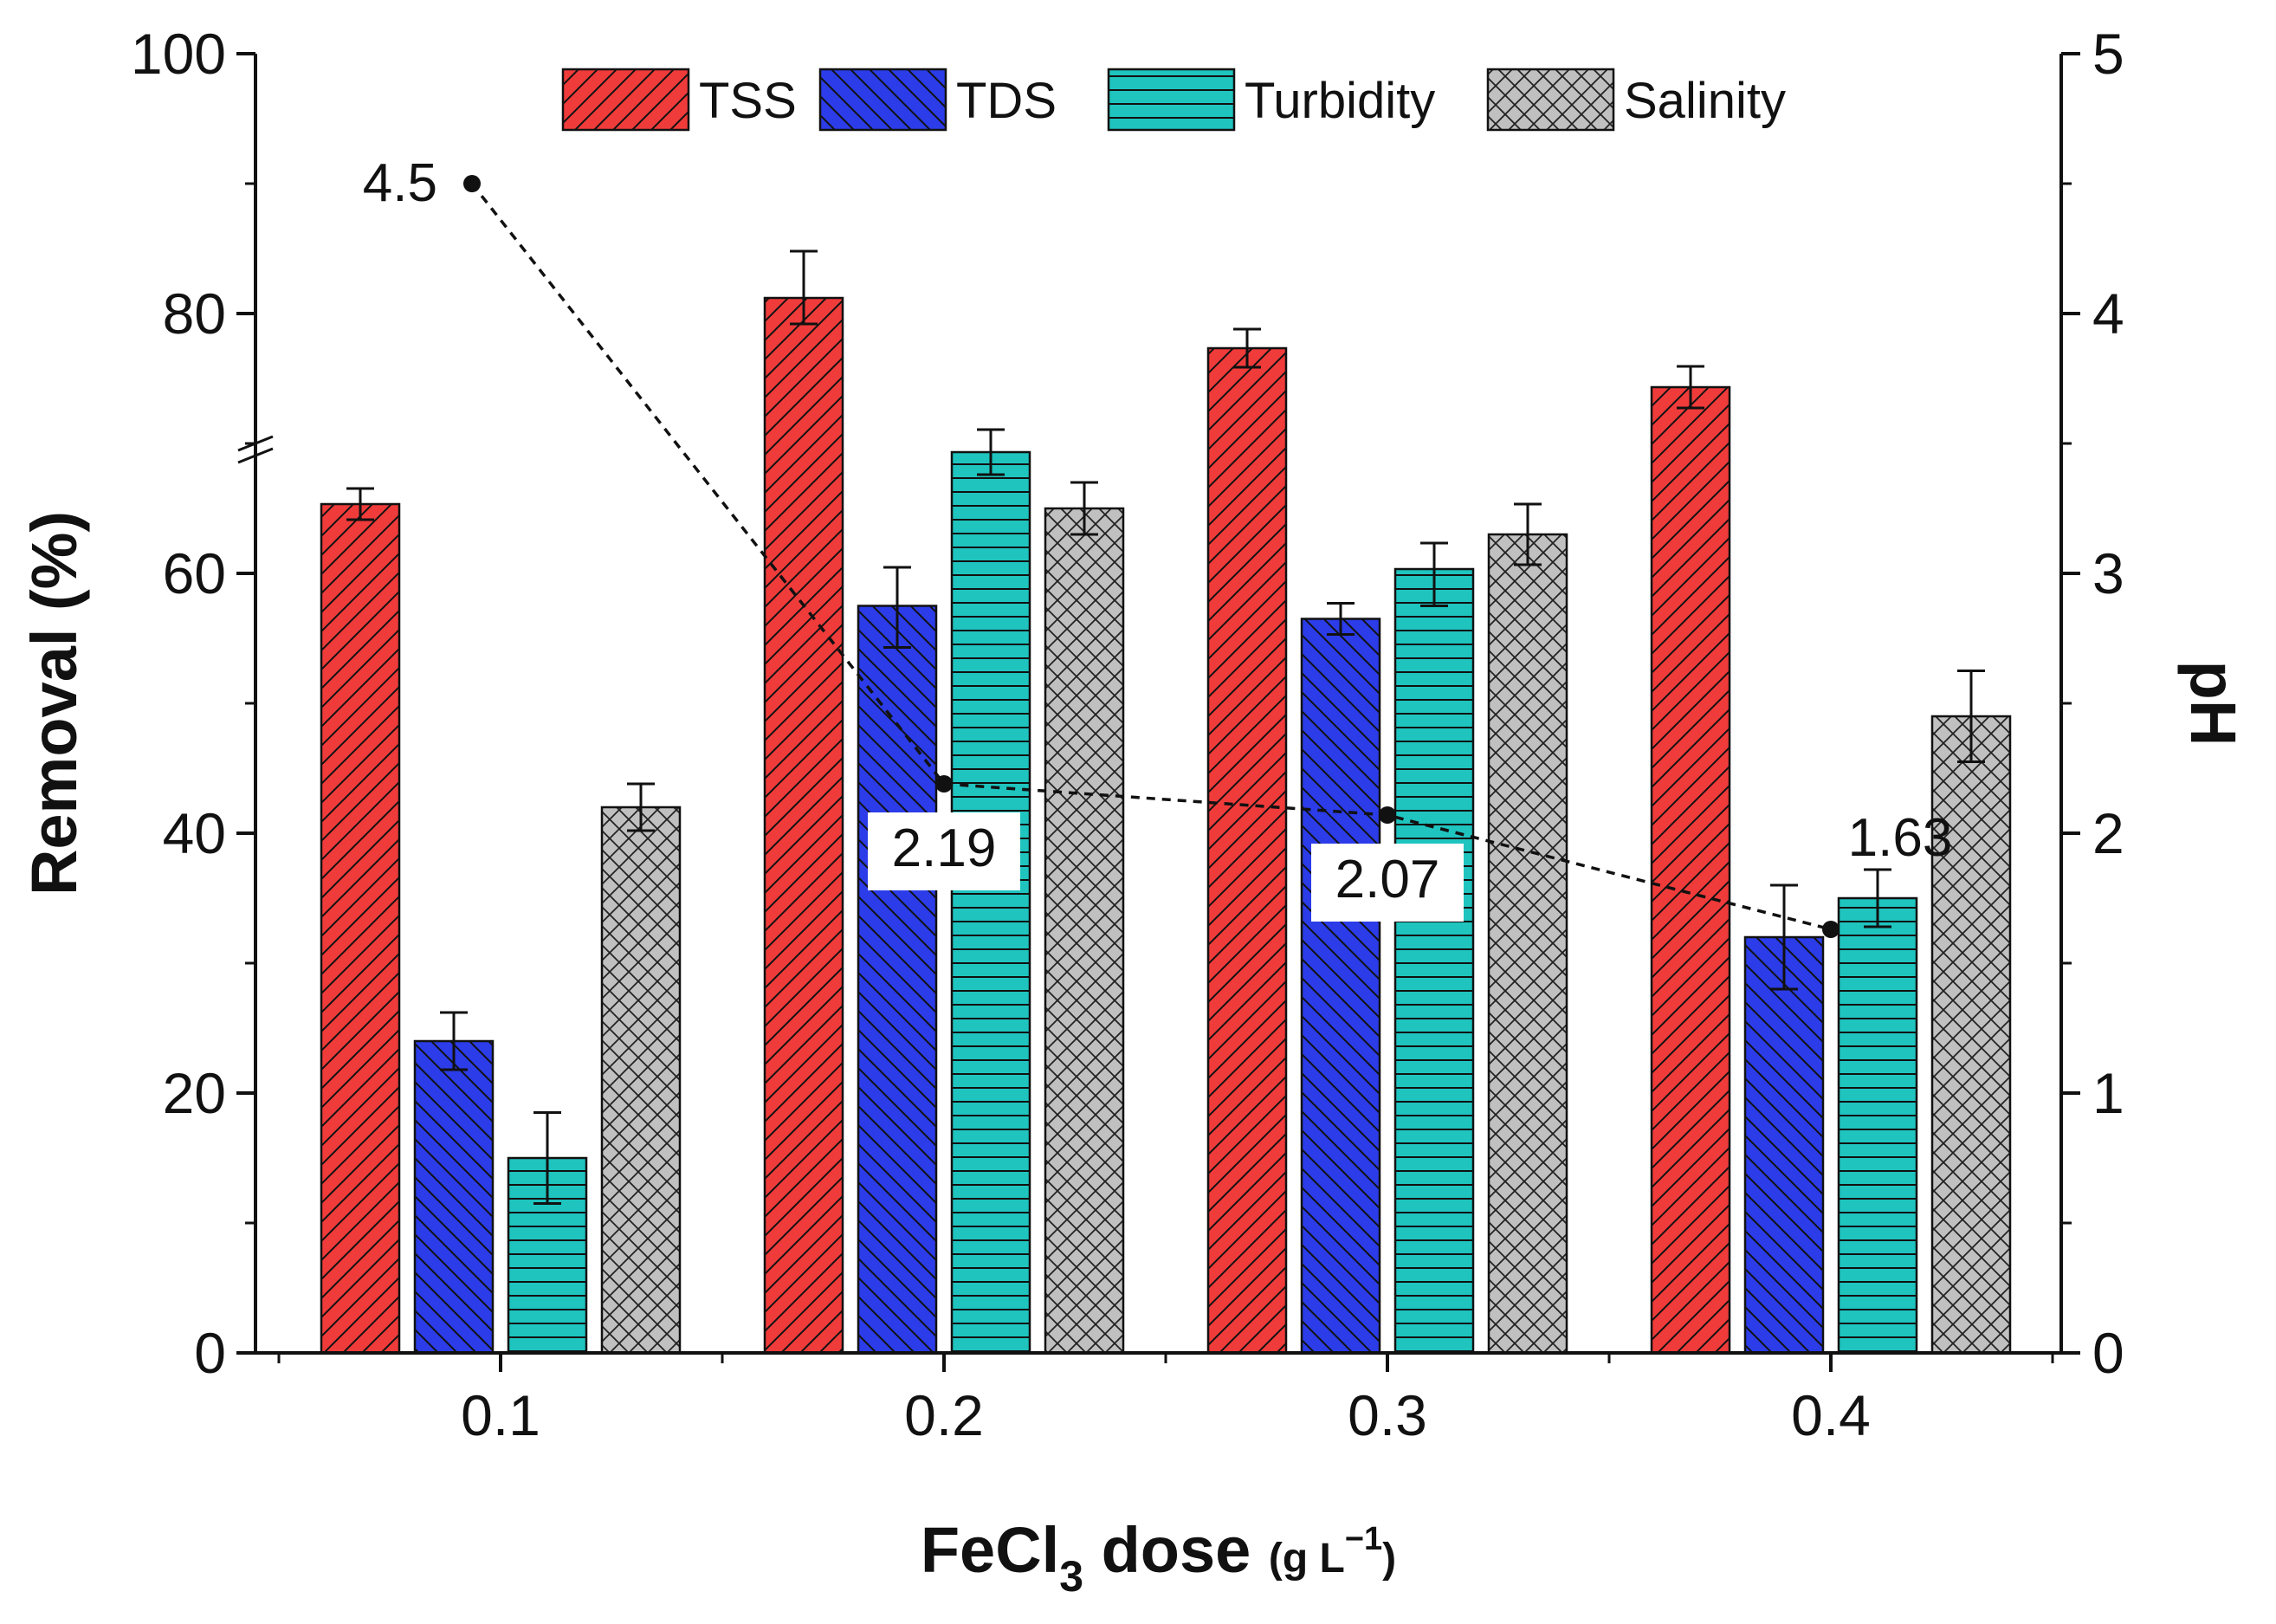 The width and height of the screenshot is (2276, 1624). What do you see at coordinates (1831, 929) in the screenshot?
I see `ph-point-0.4` at bounding box center [1831, 929].